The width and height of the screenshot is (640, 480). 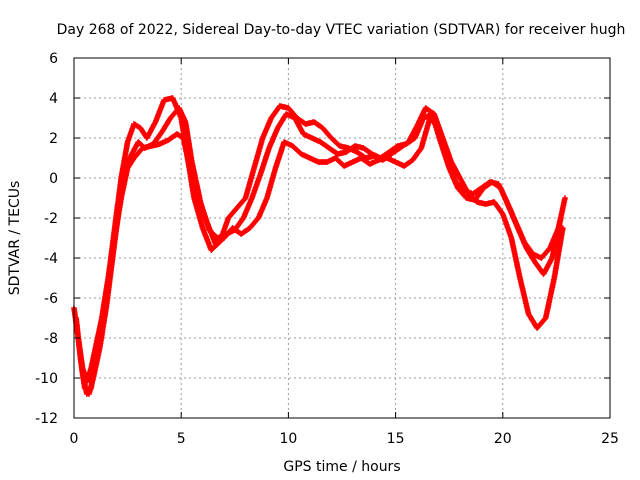 What do you see at coordinates (288, 439) in the screenshot?
I see `x-tick-label: 10` at bounding box center [288, 439].